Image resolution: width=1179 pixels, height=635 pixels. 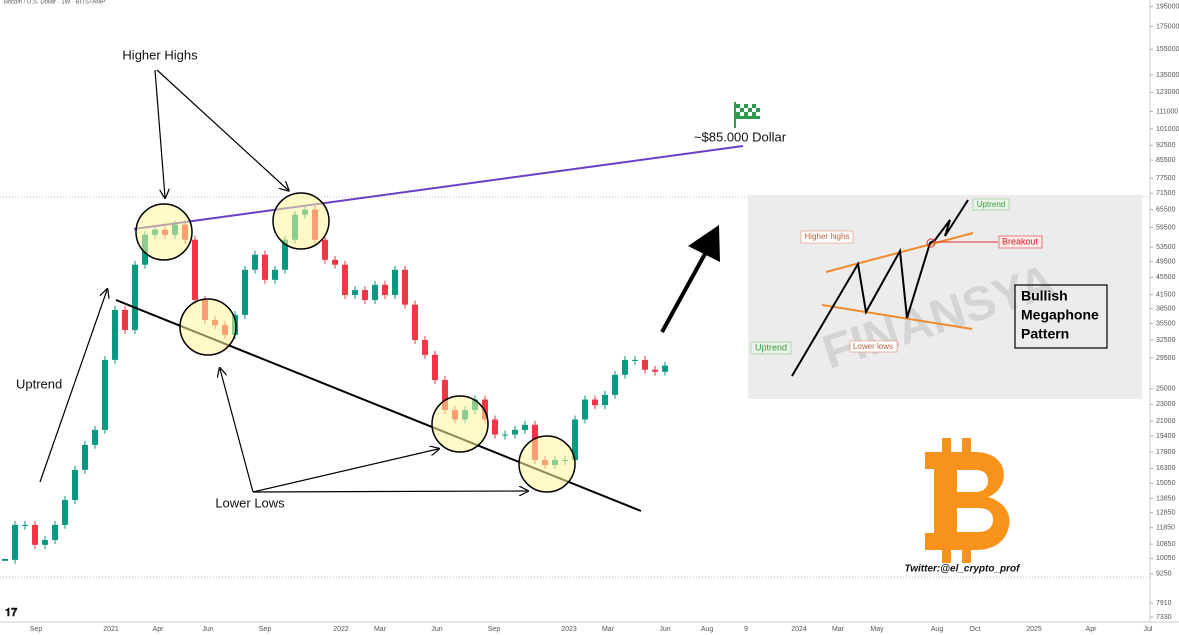 I want to click on y-tick-label: 45500, so click(x=1166, y=277).